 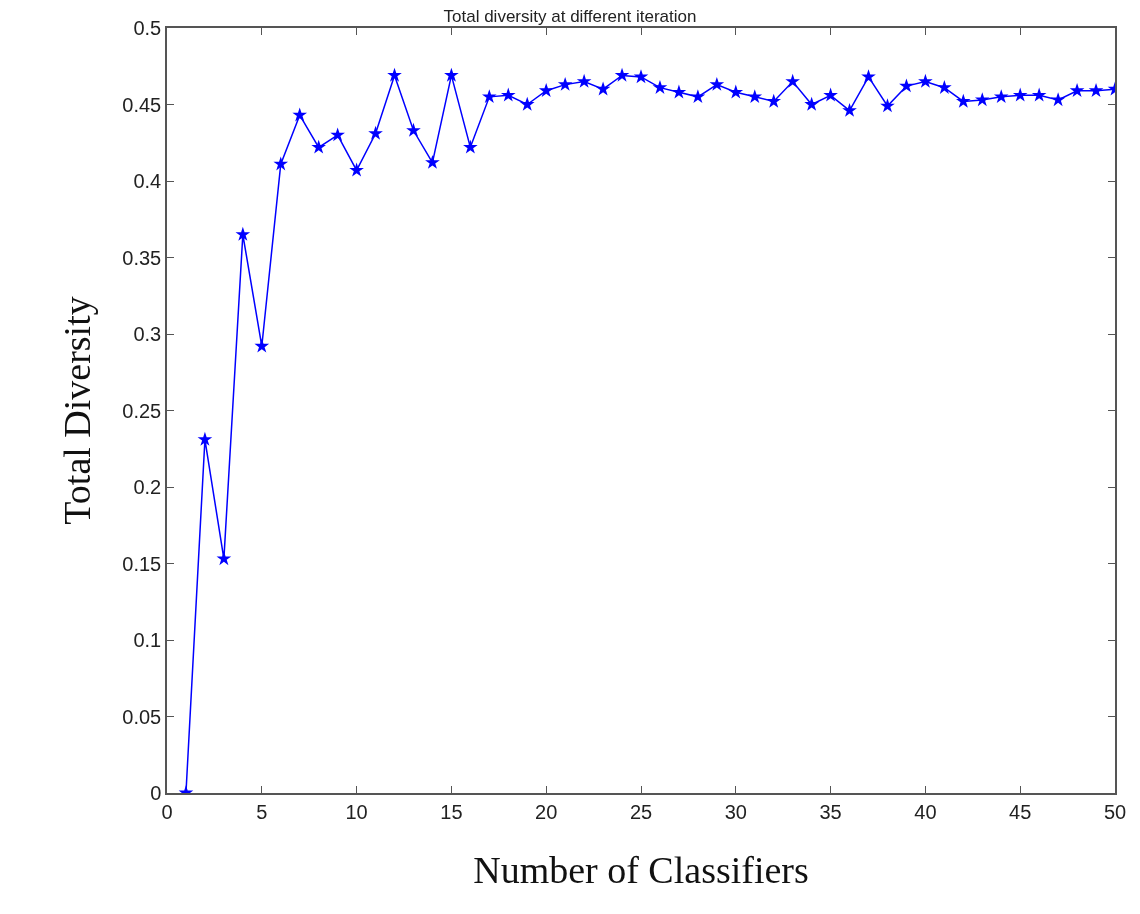 What do you see at coordinates (641, 811) in the screenshot?
I see `x-tick-label: 25` at bounding box center [641, 811].